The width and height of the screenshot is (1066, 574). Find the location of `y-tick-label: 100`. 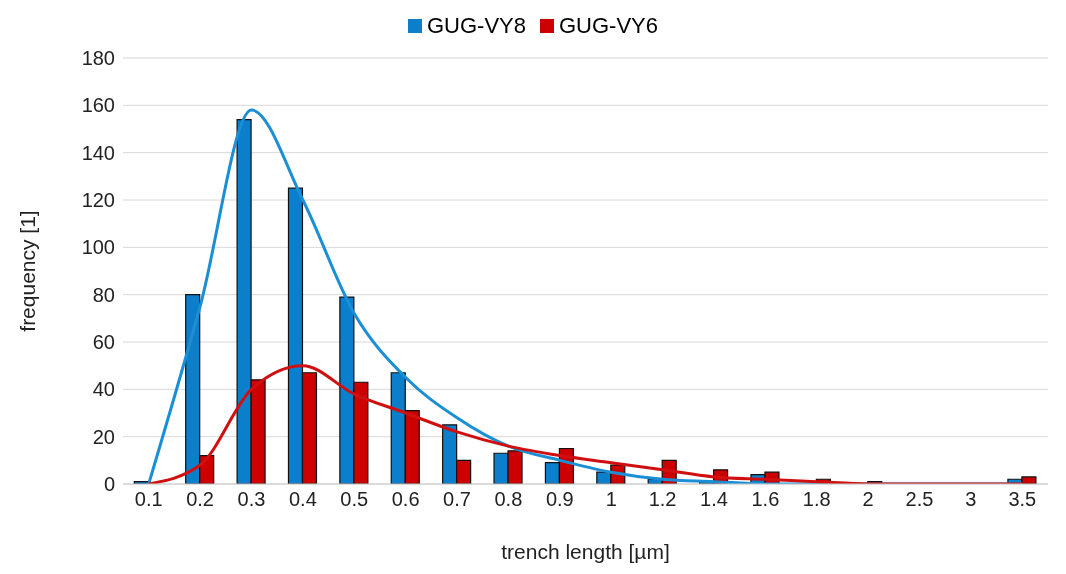

y-tick-label: 100 is located at coordinates (98, 247).